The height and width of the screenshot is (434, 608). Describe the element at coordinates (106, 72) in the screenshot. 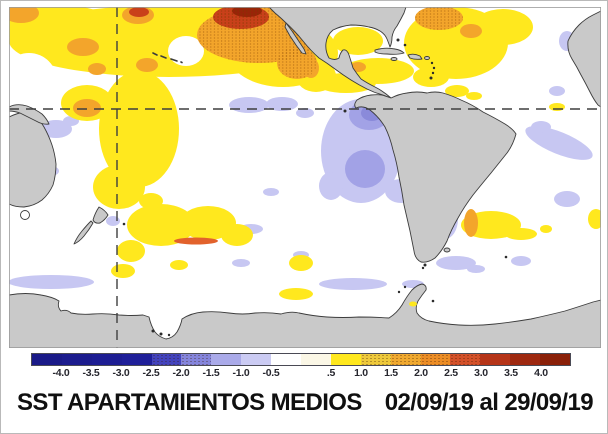

I see `neutral-gaps-layer` at that location.